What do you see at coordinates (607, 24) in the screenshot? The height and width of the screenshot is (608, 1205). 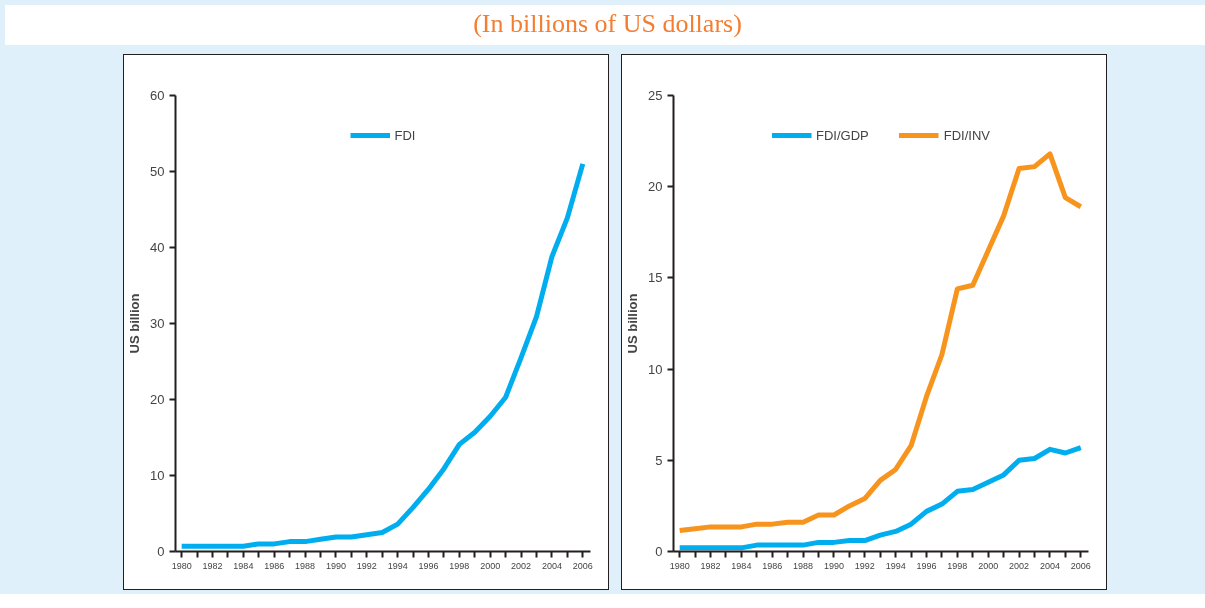 I see `chart-subtitle: (In billions of US dollars)` at bounding box center [607, 24].